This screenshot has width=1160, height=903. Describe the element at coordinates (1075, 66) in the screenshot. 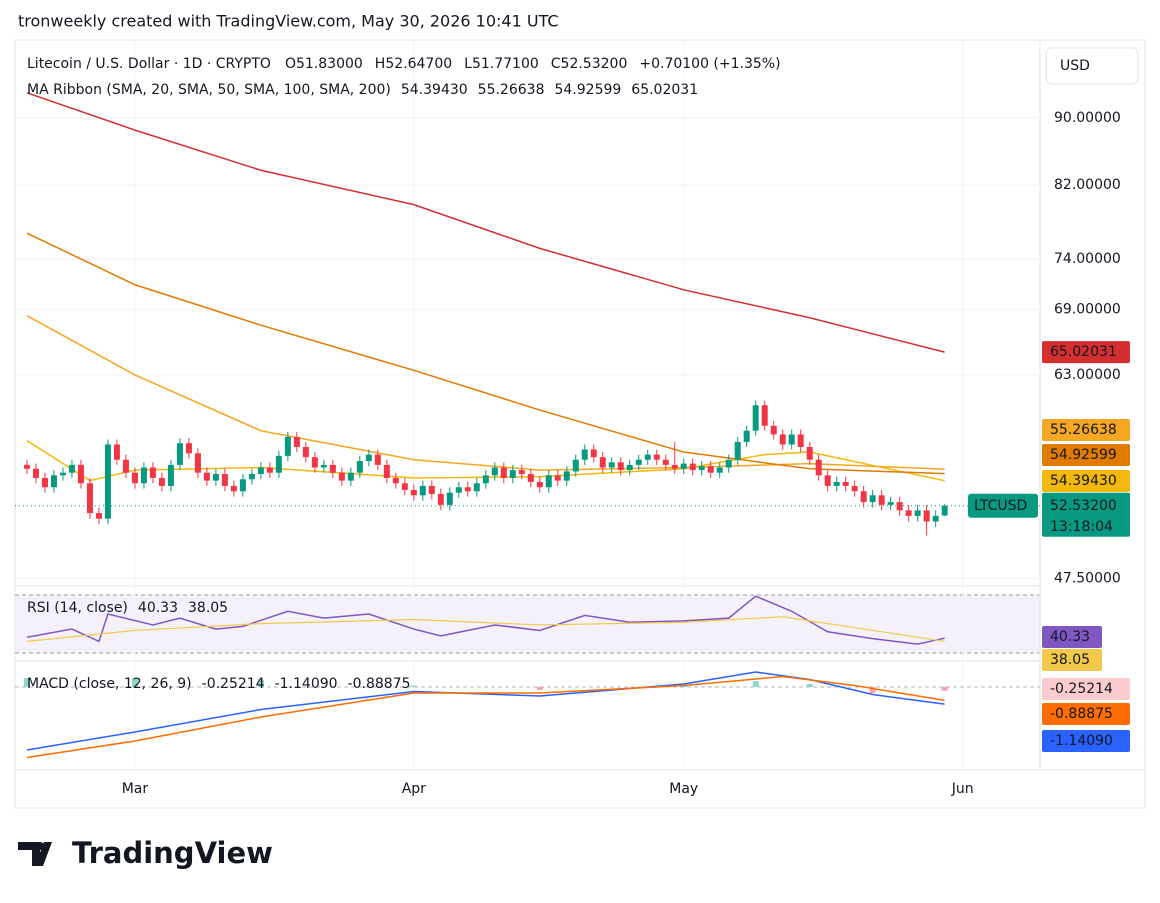

I see `currency: USD` at that location.